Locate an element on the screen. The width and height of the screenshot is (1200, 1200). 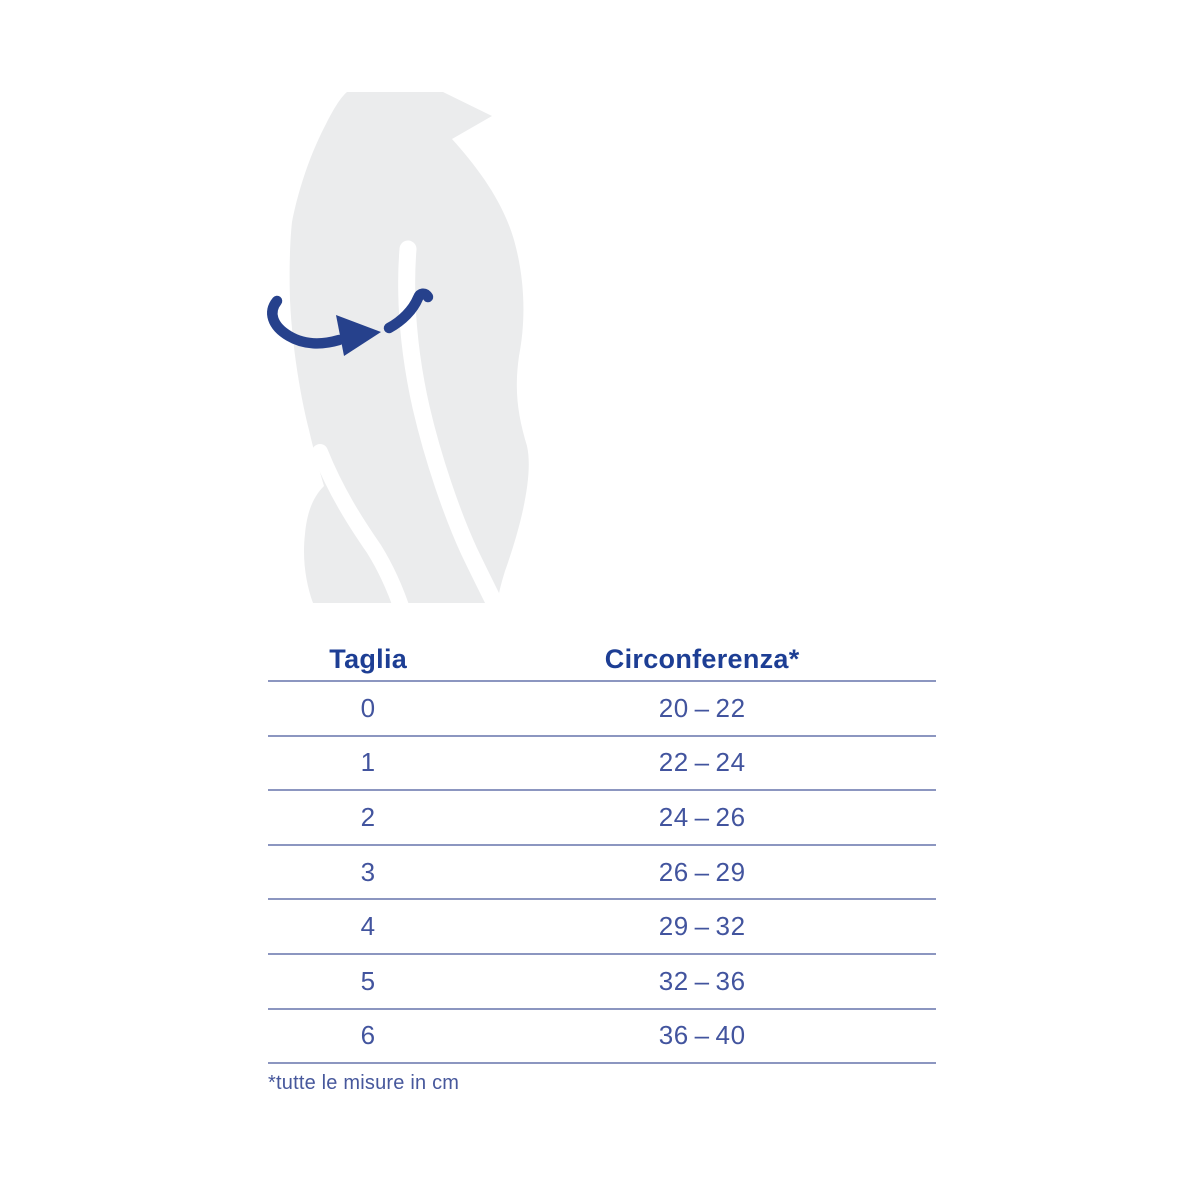
table-row: 1 22 – 24 is located at coordinates (602, 764).